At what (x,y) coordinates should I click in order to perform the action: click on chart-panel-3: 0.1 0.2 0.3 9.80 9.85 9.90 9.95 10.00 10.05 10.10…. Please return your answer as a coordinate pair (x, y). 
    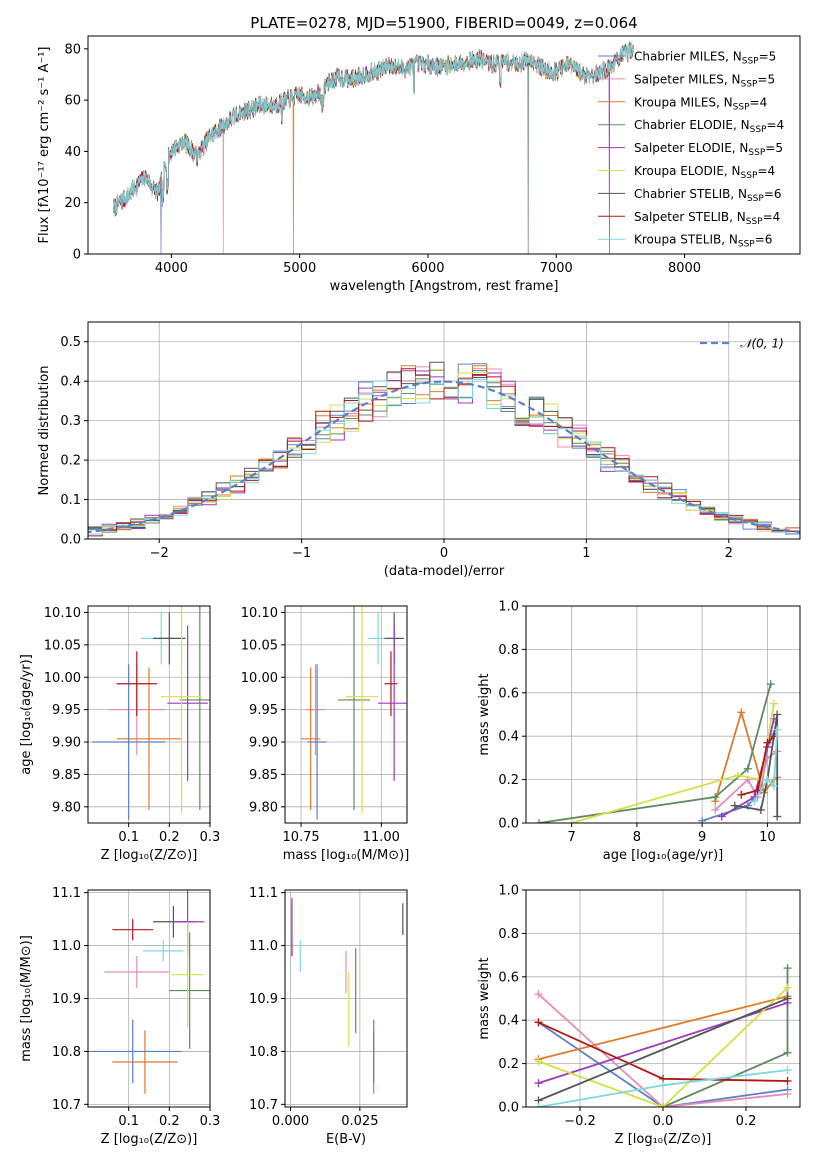
    Looking at the image, I should click on (119, 734).